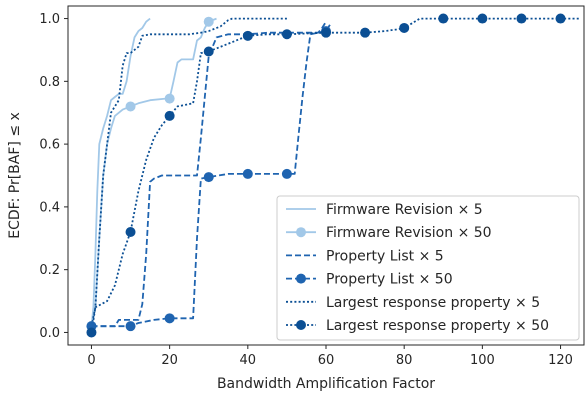 The image size is (587, 394). What do you see at coordinates (560, 360) in the screenshot?
I see `x-tick-label: 120` at bounding box center [560, 360].